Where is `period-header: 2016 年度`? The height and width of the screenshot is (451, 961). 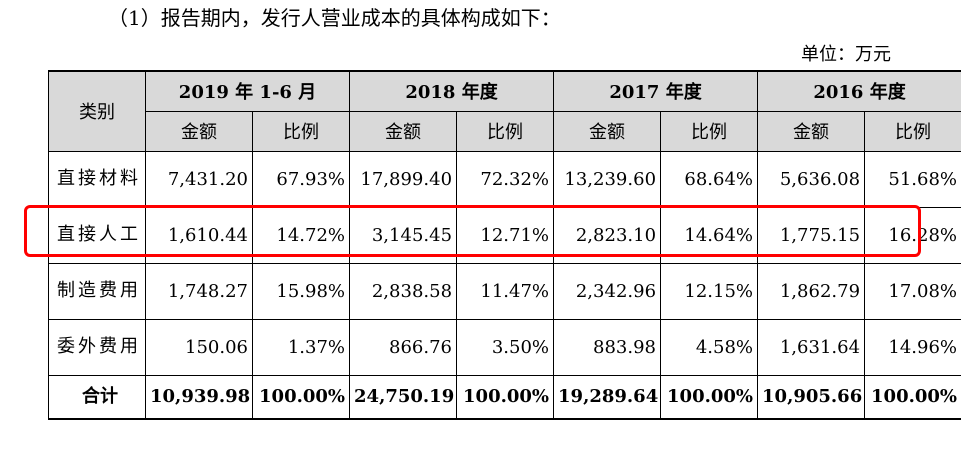 period-header: 2016 年度 is located at coordinates (859, 91).